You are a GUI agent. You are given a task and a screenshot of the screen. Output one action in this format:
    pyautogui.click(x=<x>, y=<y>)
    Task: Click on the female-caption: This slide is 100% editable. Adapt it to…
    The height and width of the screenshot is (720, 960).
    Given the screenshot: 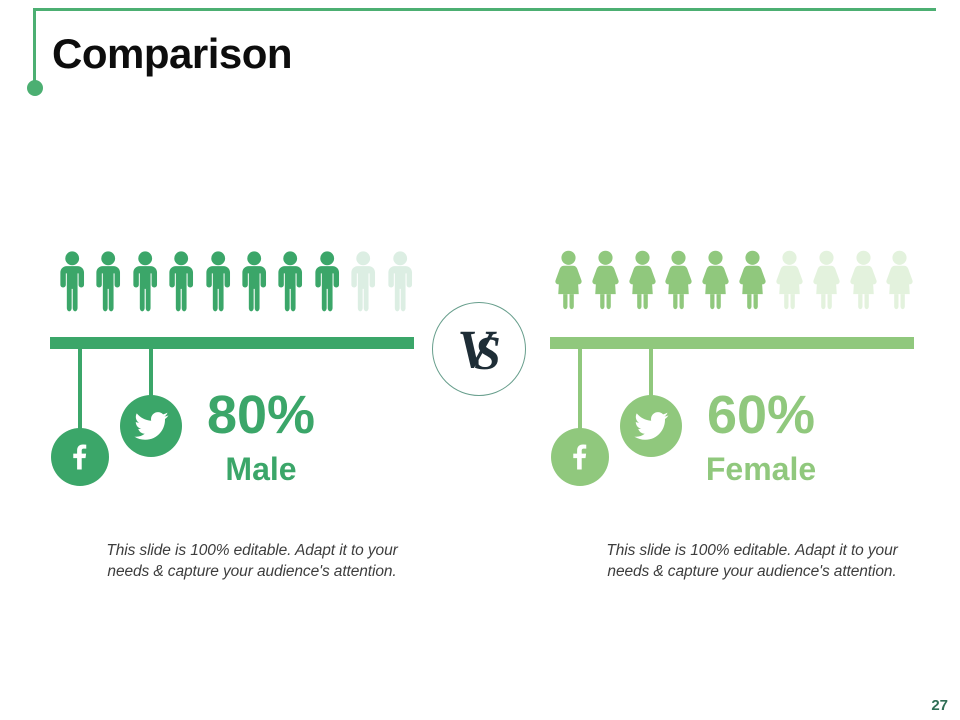 What is the action you would take?
    pyautogui.click(x=752, y=562)
    